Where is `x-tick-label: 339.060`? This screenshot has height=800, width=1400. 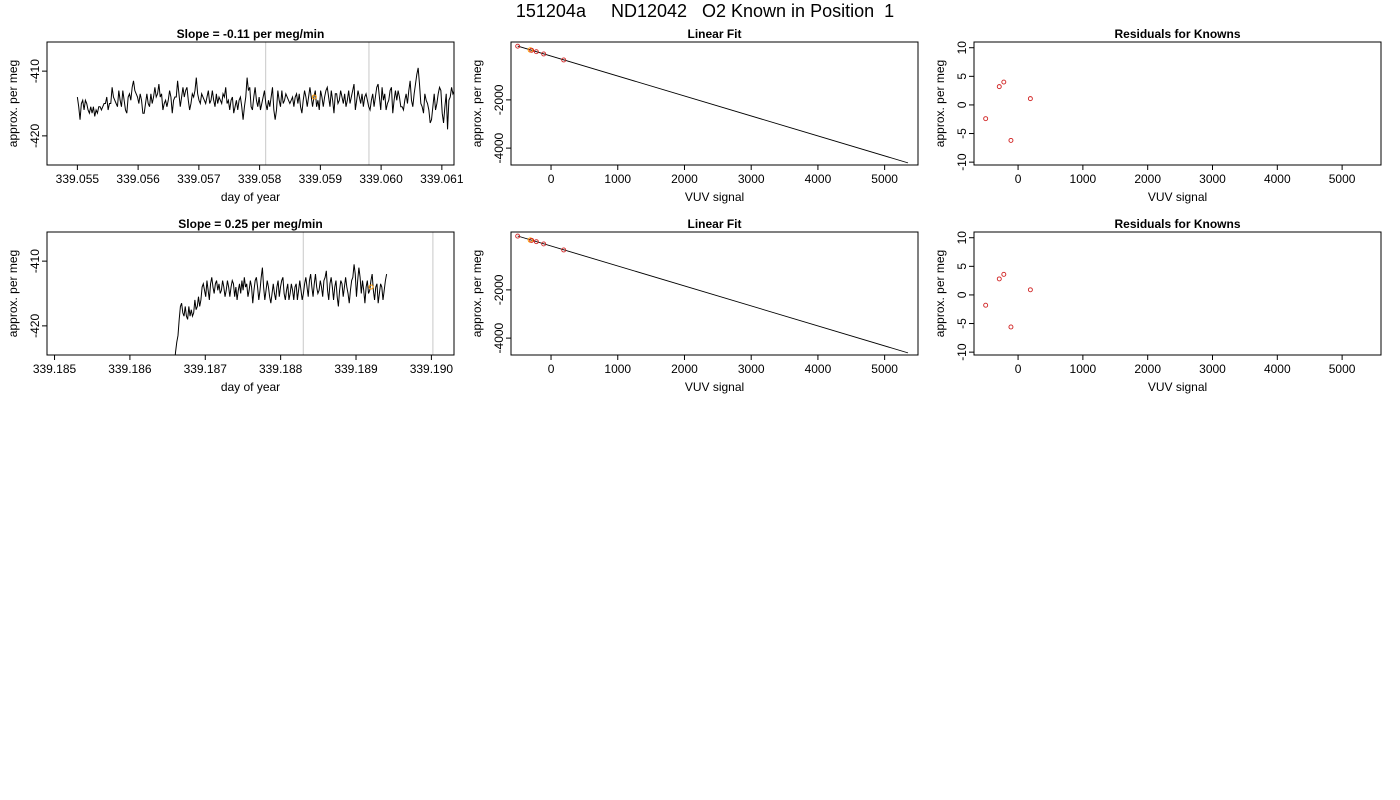
x-tick-label: 339.060 is located at coordinates (381, 179).